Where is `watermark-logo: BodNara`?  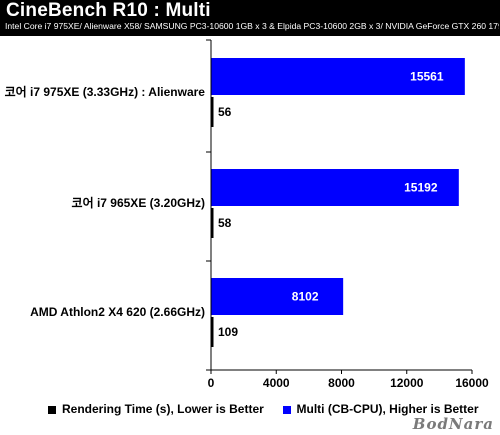 watermark-logo: BodNara is located at coordinates (453, 424).